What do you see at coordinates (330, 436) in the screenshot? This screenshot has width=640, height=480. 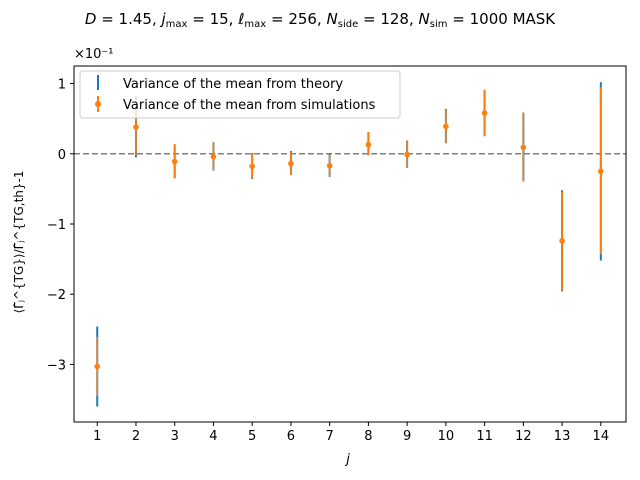 I see `x-tick-label: 7` at bounding box center [330, 436].